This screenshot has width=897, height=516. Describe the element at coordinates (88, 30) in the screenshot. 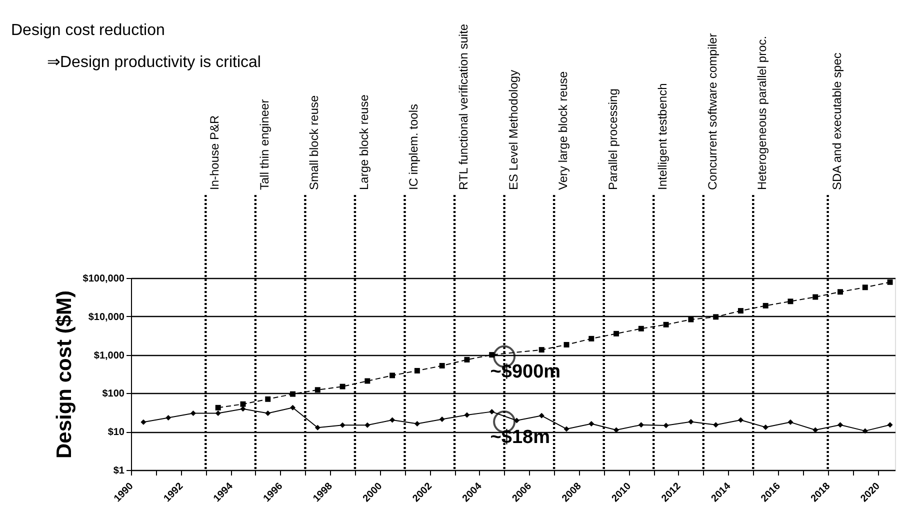

I see `chart-title: Design cost reduction` at that location.